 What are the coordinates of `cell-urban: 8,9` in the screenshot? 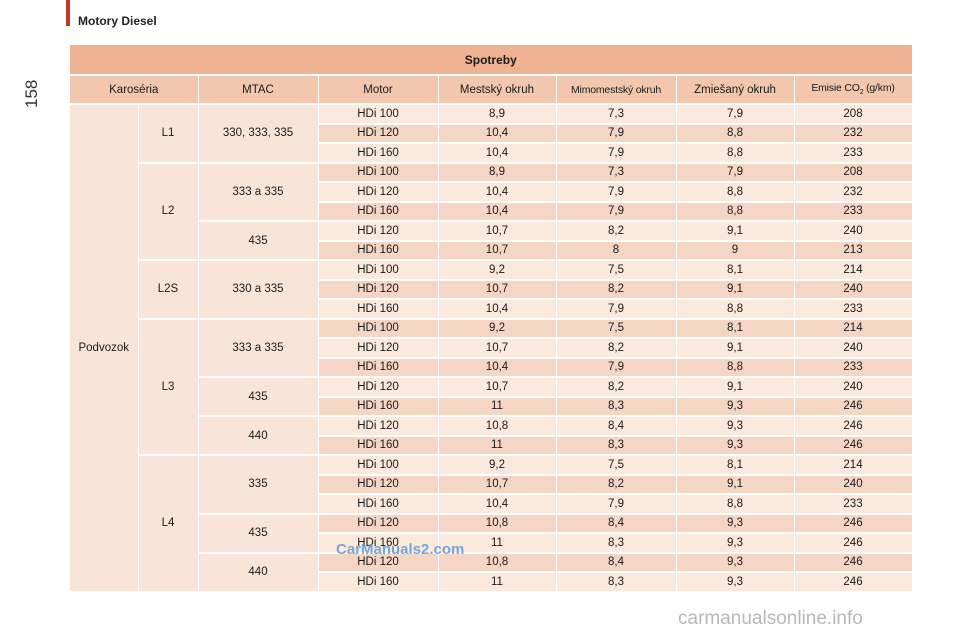 It's located at (497, 172).